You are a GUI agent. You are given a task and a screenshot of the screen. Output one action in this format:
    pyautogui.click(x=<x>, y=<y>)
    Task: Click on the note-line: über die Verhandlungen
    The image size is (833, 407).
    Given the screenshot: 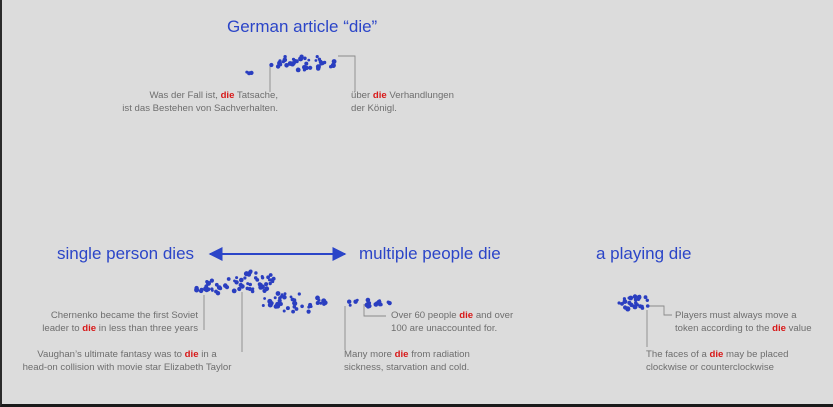 What is the action you would take?
    pyautogui.click(x=402, y=95)
    